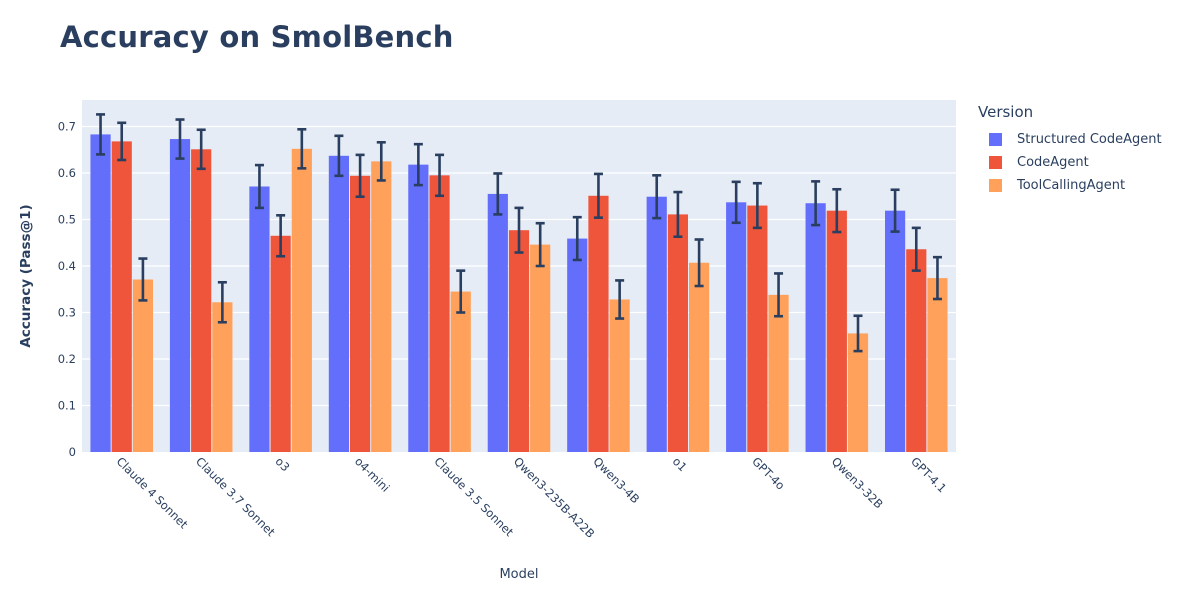 This screenshot has height=600, width=1200. I want to click on x-tick-label: o3, so click(283, 464).